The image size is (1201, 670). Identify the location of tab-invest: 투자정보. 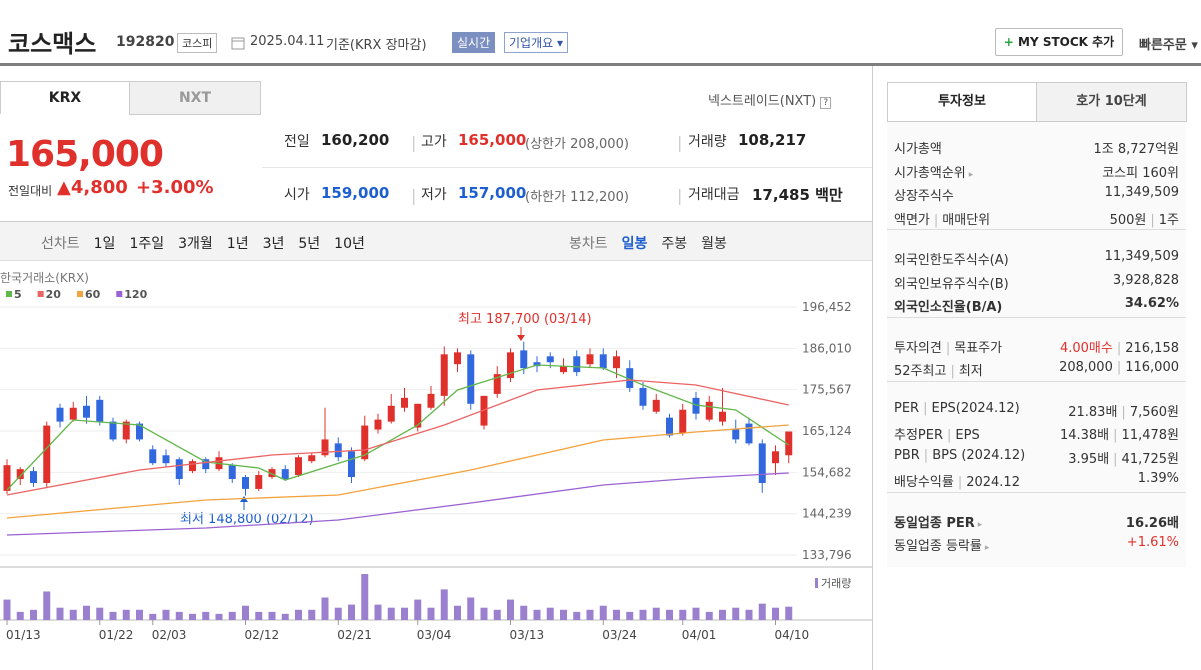
(962, 101).